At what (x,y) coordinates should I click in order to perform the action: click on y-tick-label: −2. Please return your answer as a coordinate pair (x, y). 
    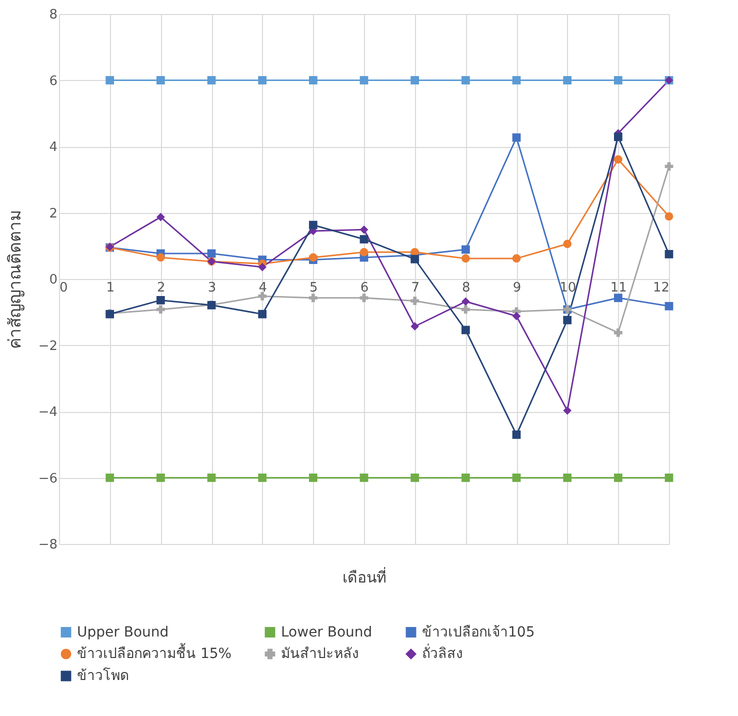
    Looking at the image, I should click on (48, 346).